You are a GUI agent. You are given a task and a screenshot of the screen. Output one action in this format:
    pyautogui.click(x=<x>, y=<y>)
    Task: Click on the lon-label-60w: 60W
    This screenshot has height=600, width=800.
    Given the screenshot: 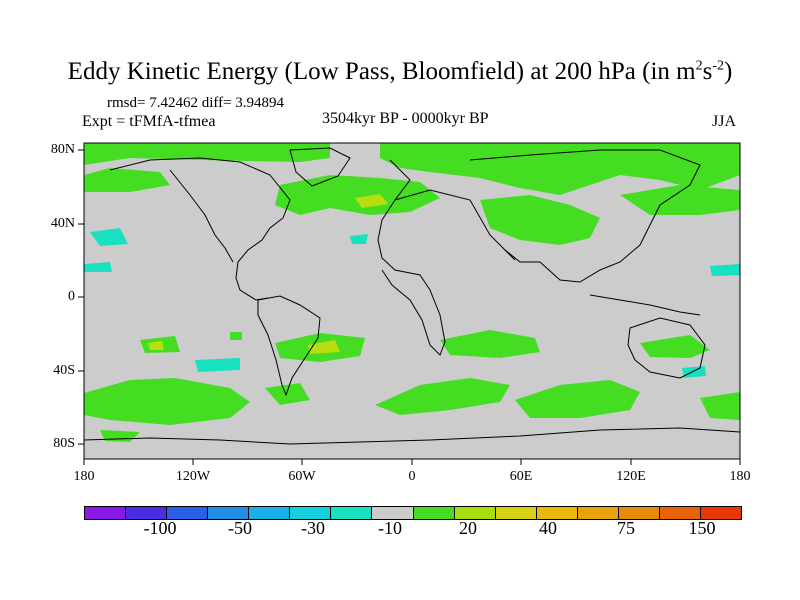 What is the action you would take?
    pyautogui.click(x=302, y=476)
    